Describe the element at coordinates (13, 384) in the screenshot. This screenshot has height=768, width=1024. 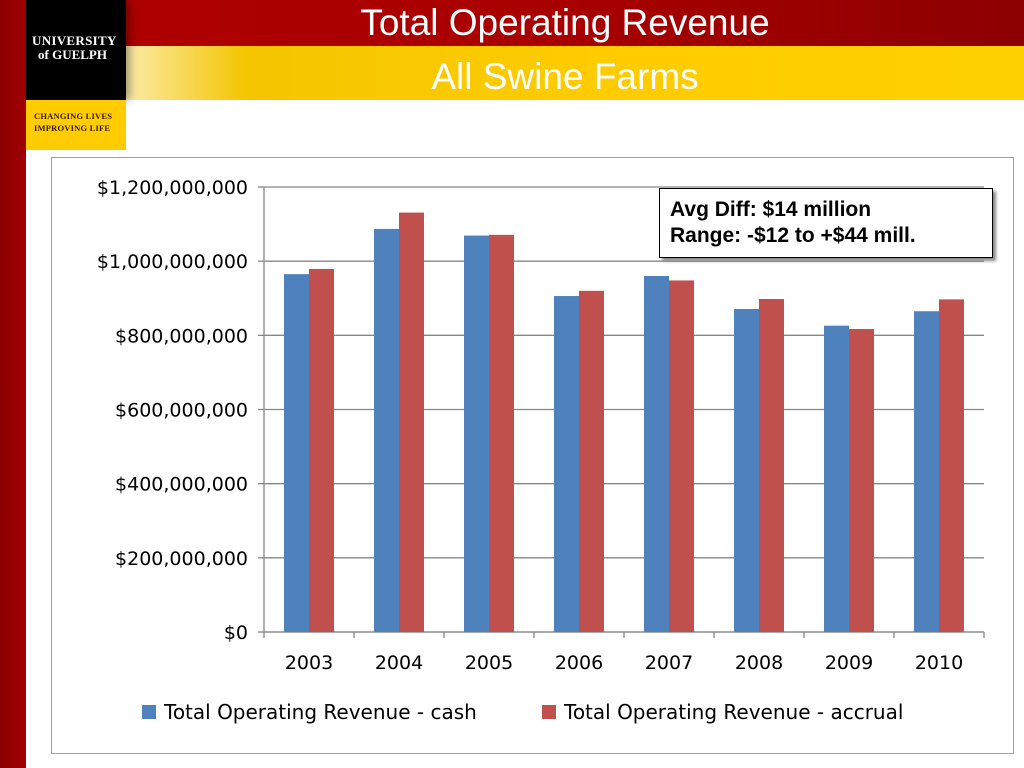
I see `left-accent-strip` at that location.